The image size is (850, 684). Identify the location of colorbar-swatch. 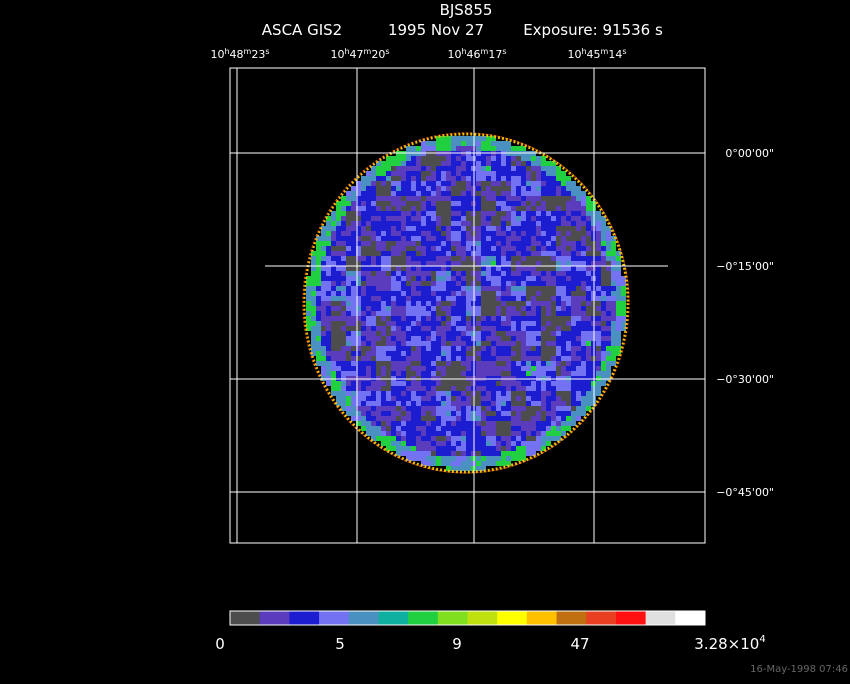
(304, 618).